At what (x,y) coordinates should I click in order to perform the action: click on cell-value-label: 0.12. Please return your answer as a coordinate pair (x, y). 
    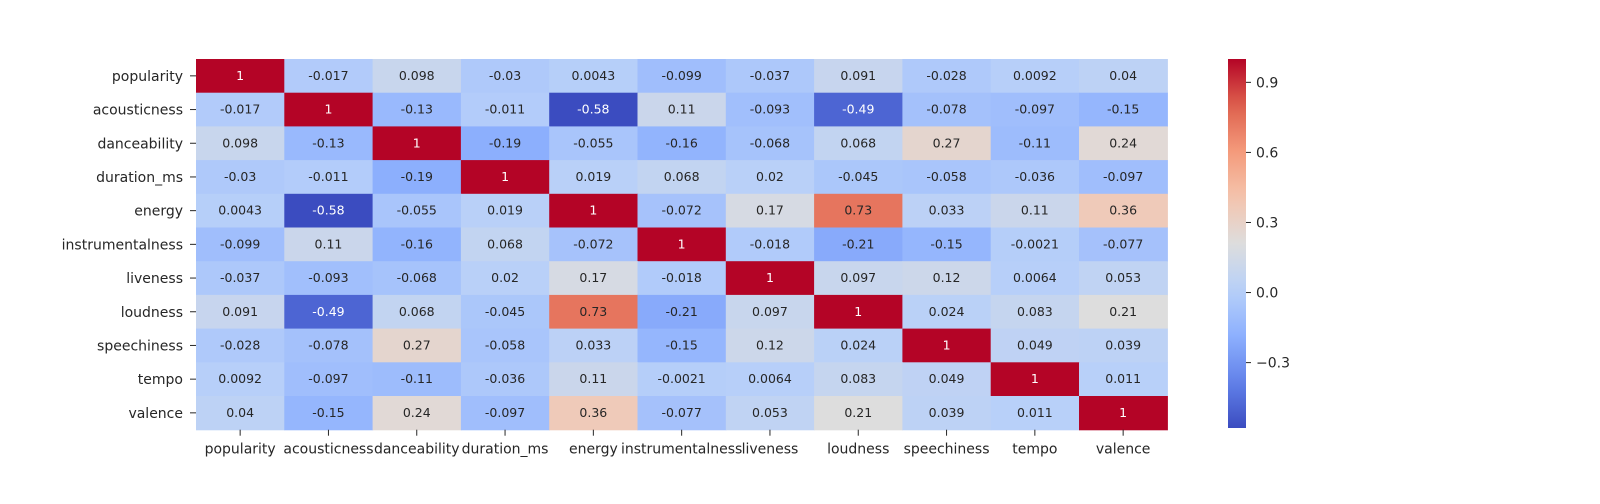
    Looking at the image, I should click on (947, 277).